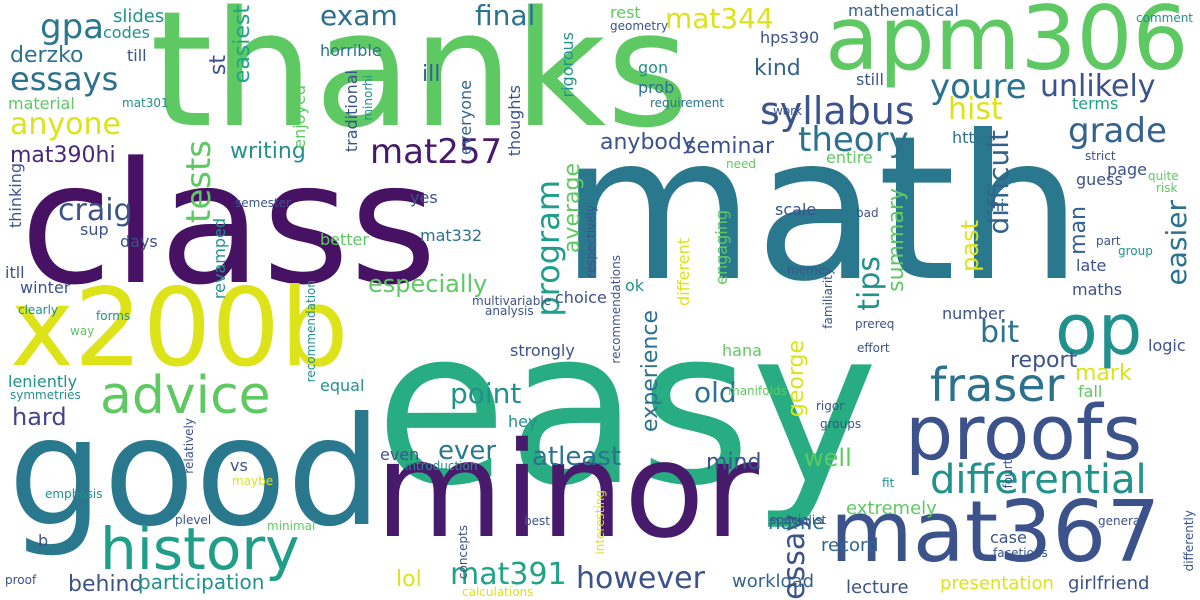 This screenshot has height=600, width=1200. I want to click on word-enjoyed: enjoyed, so click(299, 117).